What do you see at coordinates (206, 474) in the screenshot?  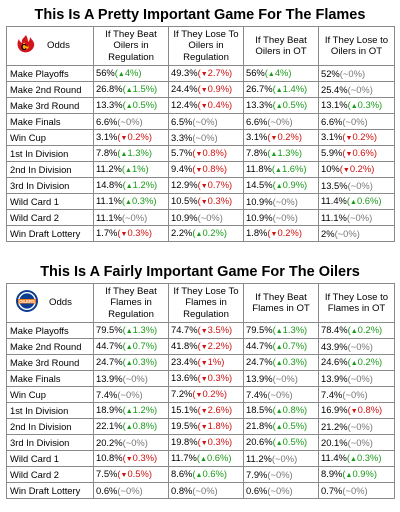 I see `odds-cell: 8.6%(▲0.6%)` at bounding box center [206, 474].